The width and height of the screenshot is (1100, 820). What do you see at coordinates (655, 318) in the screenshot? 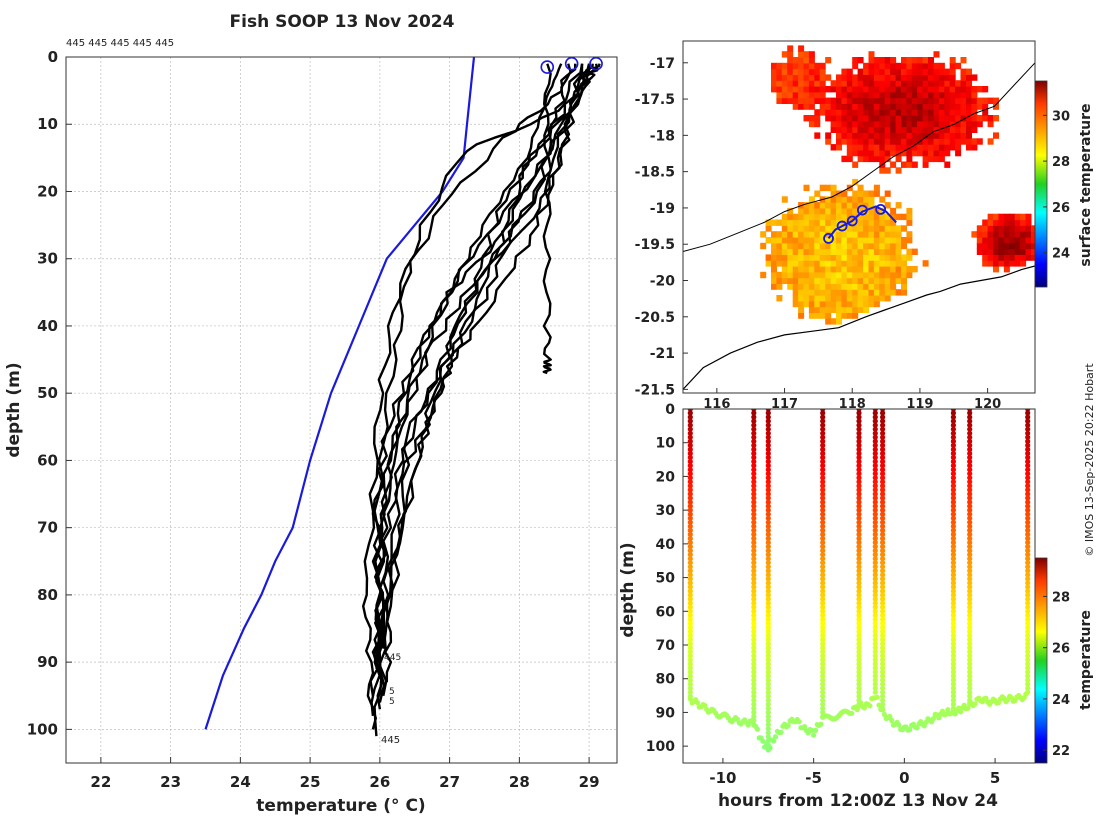
I see `y-tick-label: -20.5` at bounding box center [655, 318].